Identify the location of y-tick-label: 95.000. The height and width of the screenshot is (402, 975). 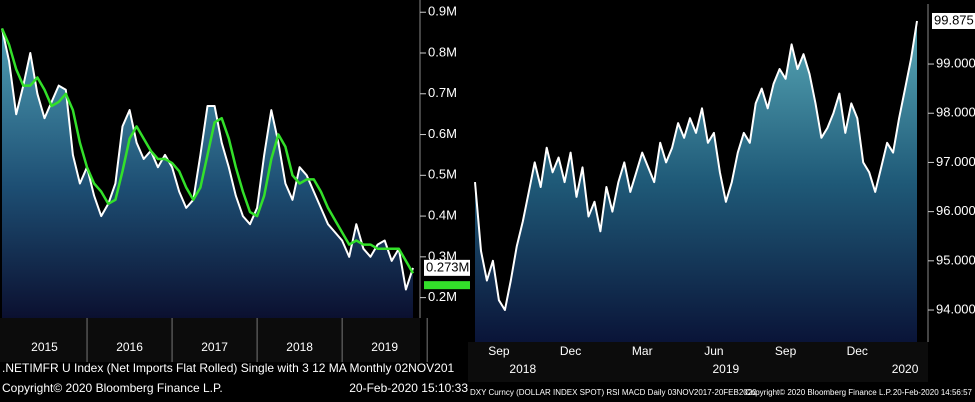
(955, 259).